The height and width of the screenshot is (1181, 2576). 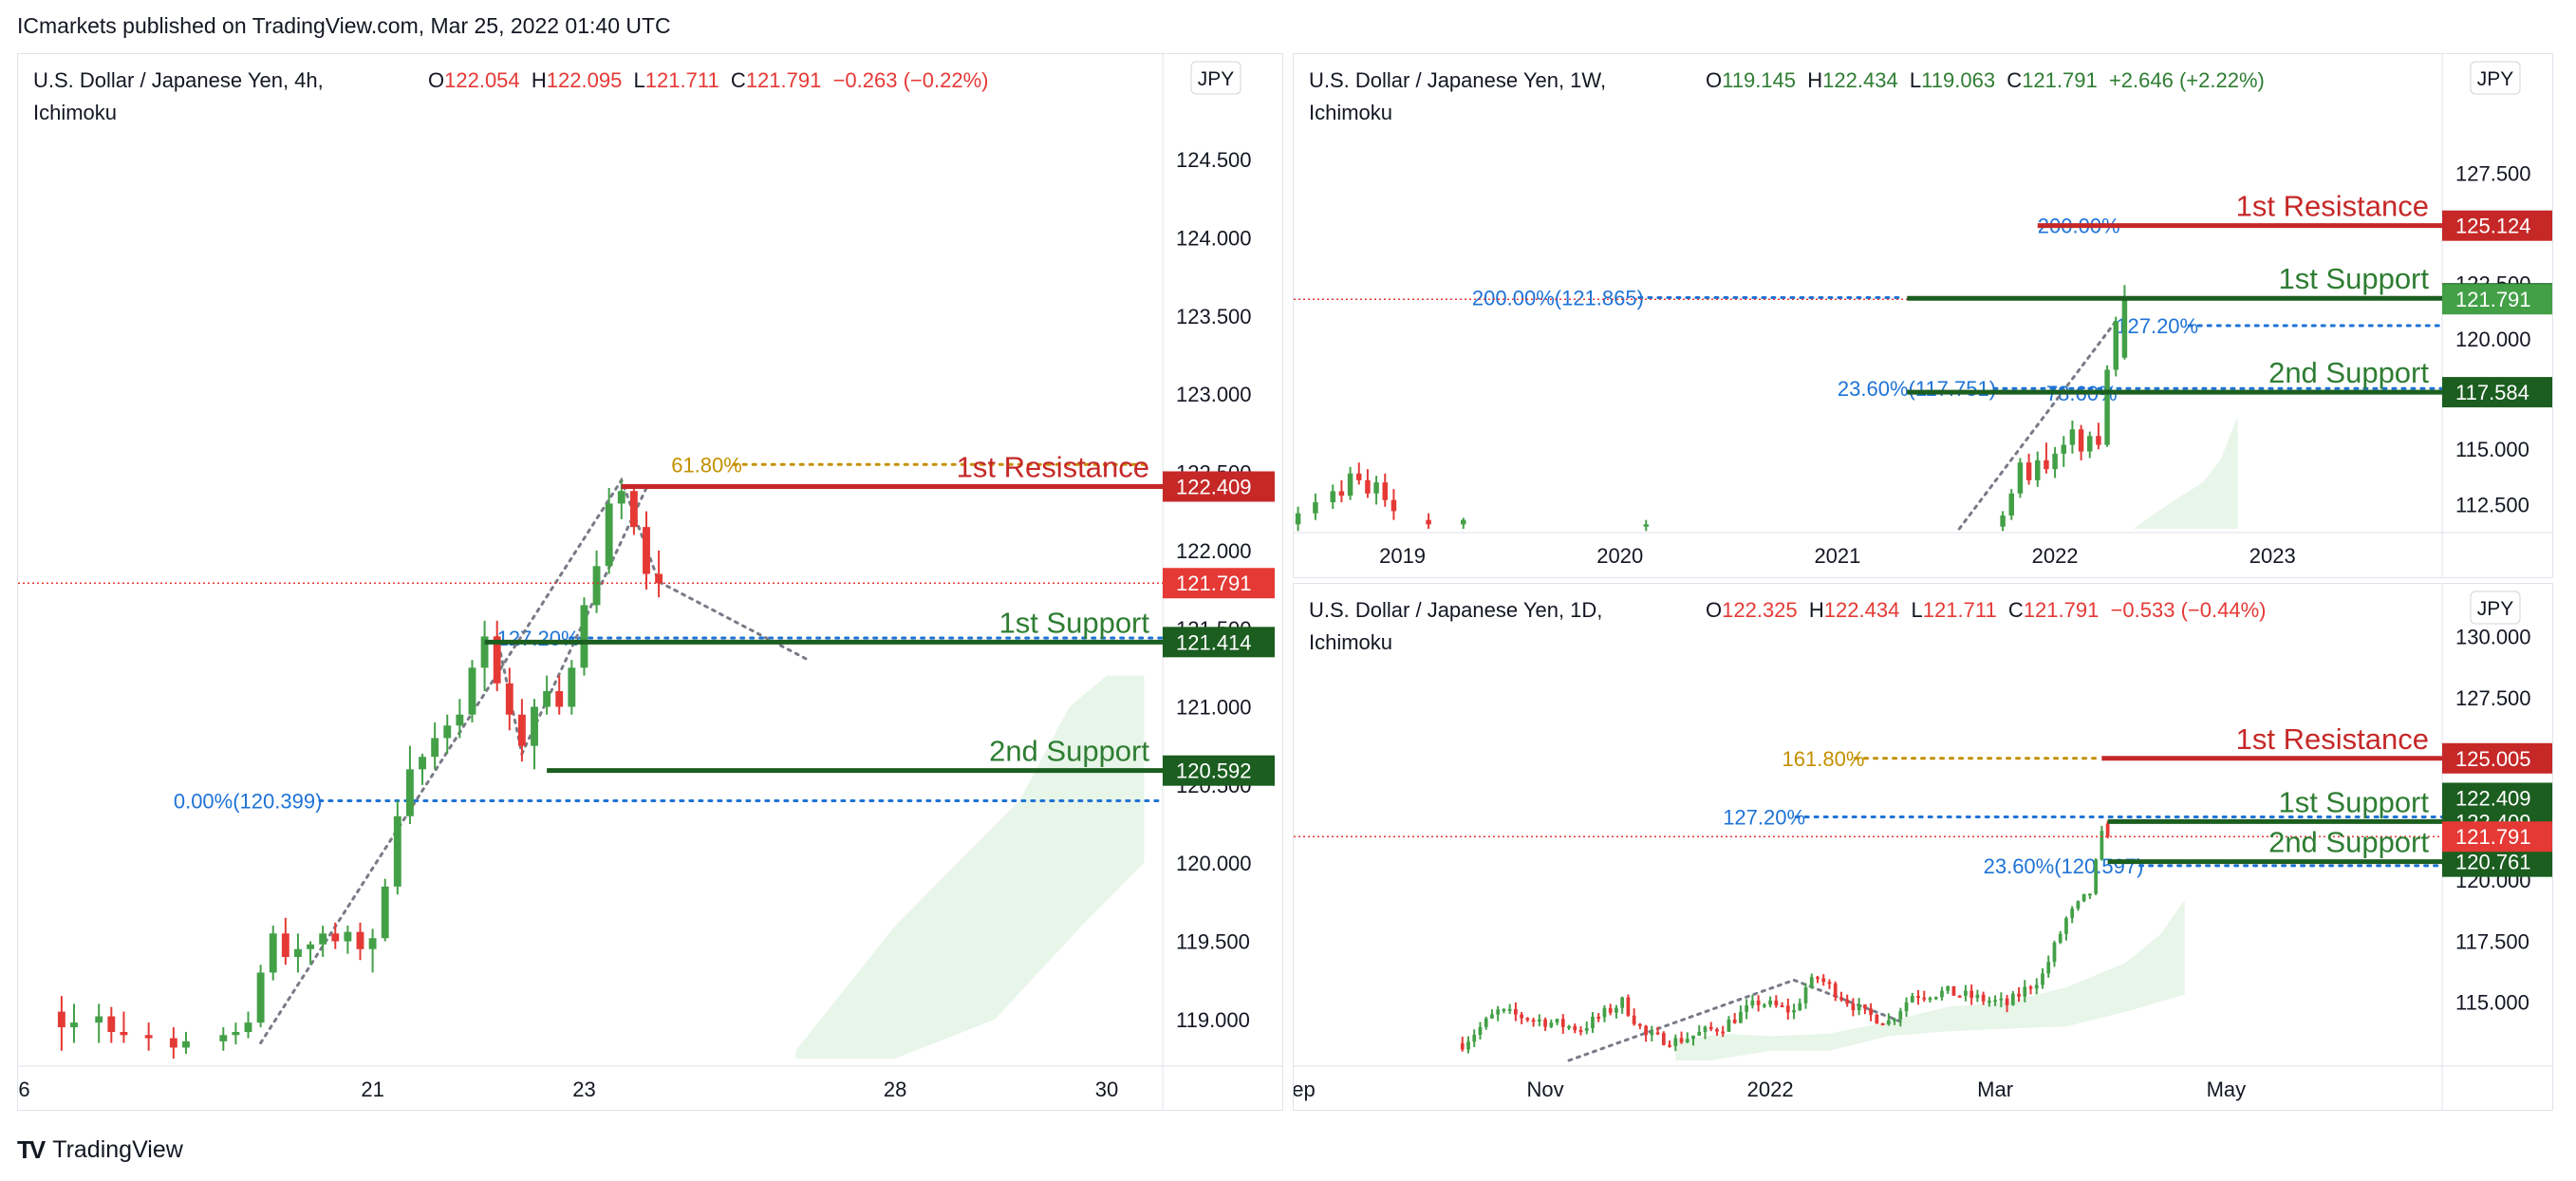 I want to click on fib-level-label: 23.60%(120.597), so click(x=2064, y=866).